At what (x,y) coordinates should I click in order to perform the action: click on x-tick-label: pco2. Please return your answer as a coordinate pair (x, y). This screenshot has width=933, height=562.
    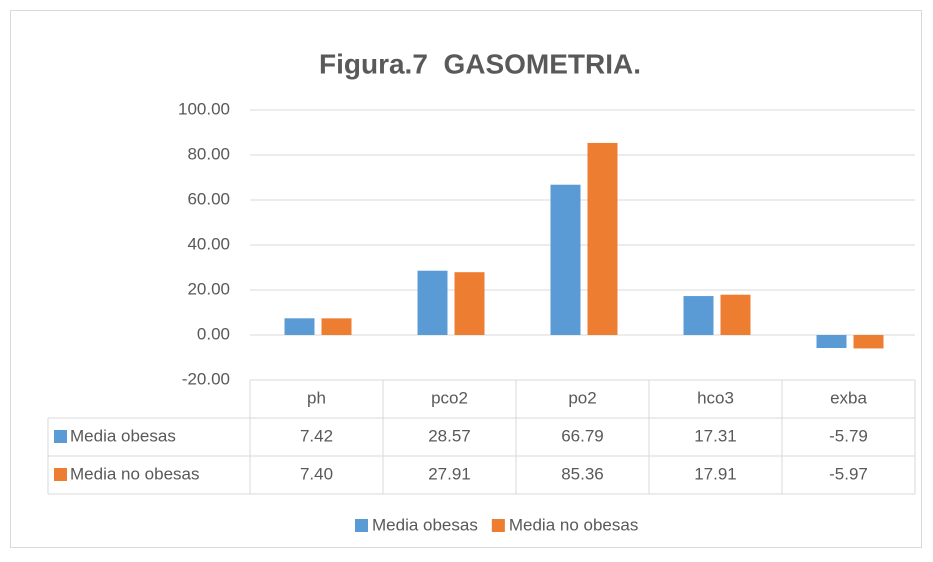
    Looking at the image, I should click on (449, 397).